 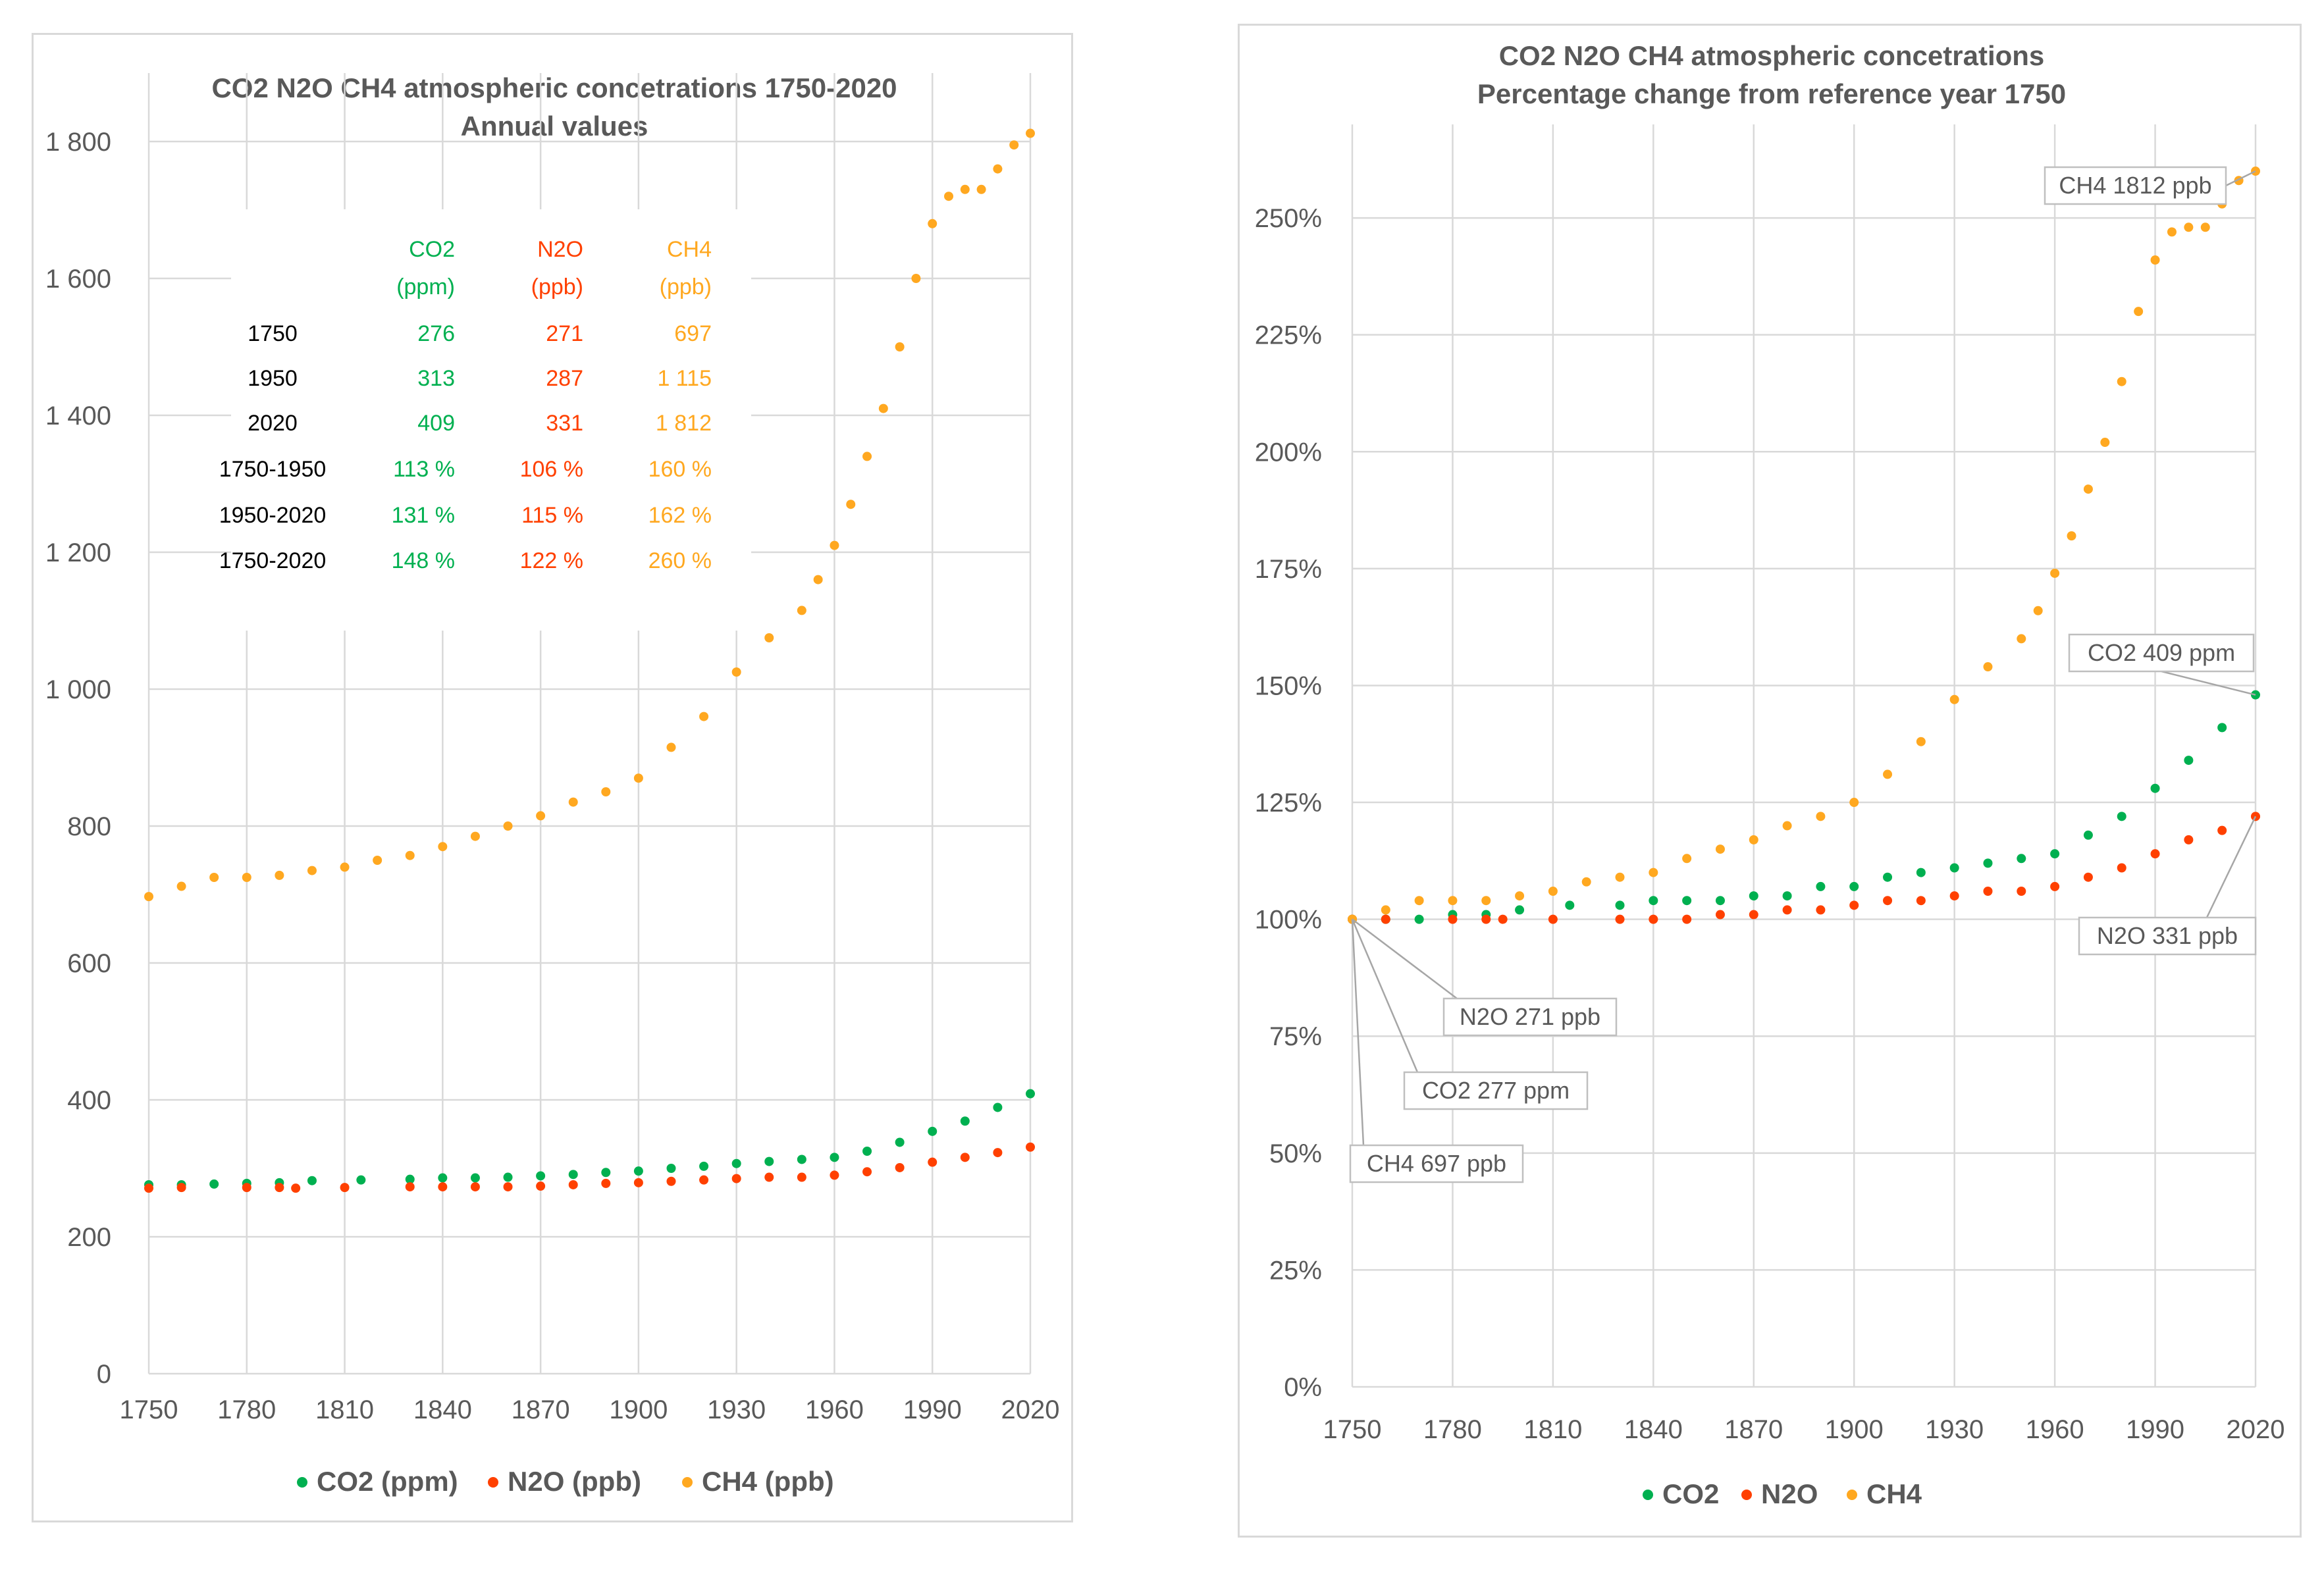 I want to click on callout-label: N2O 271 ppb, so click(x=1530, y=1016).